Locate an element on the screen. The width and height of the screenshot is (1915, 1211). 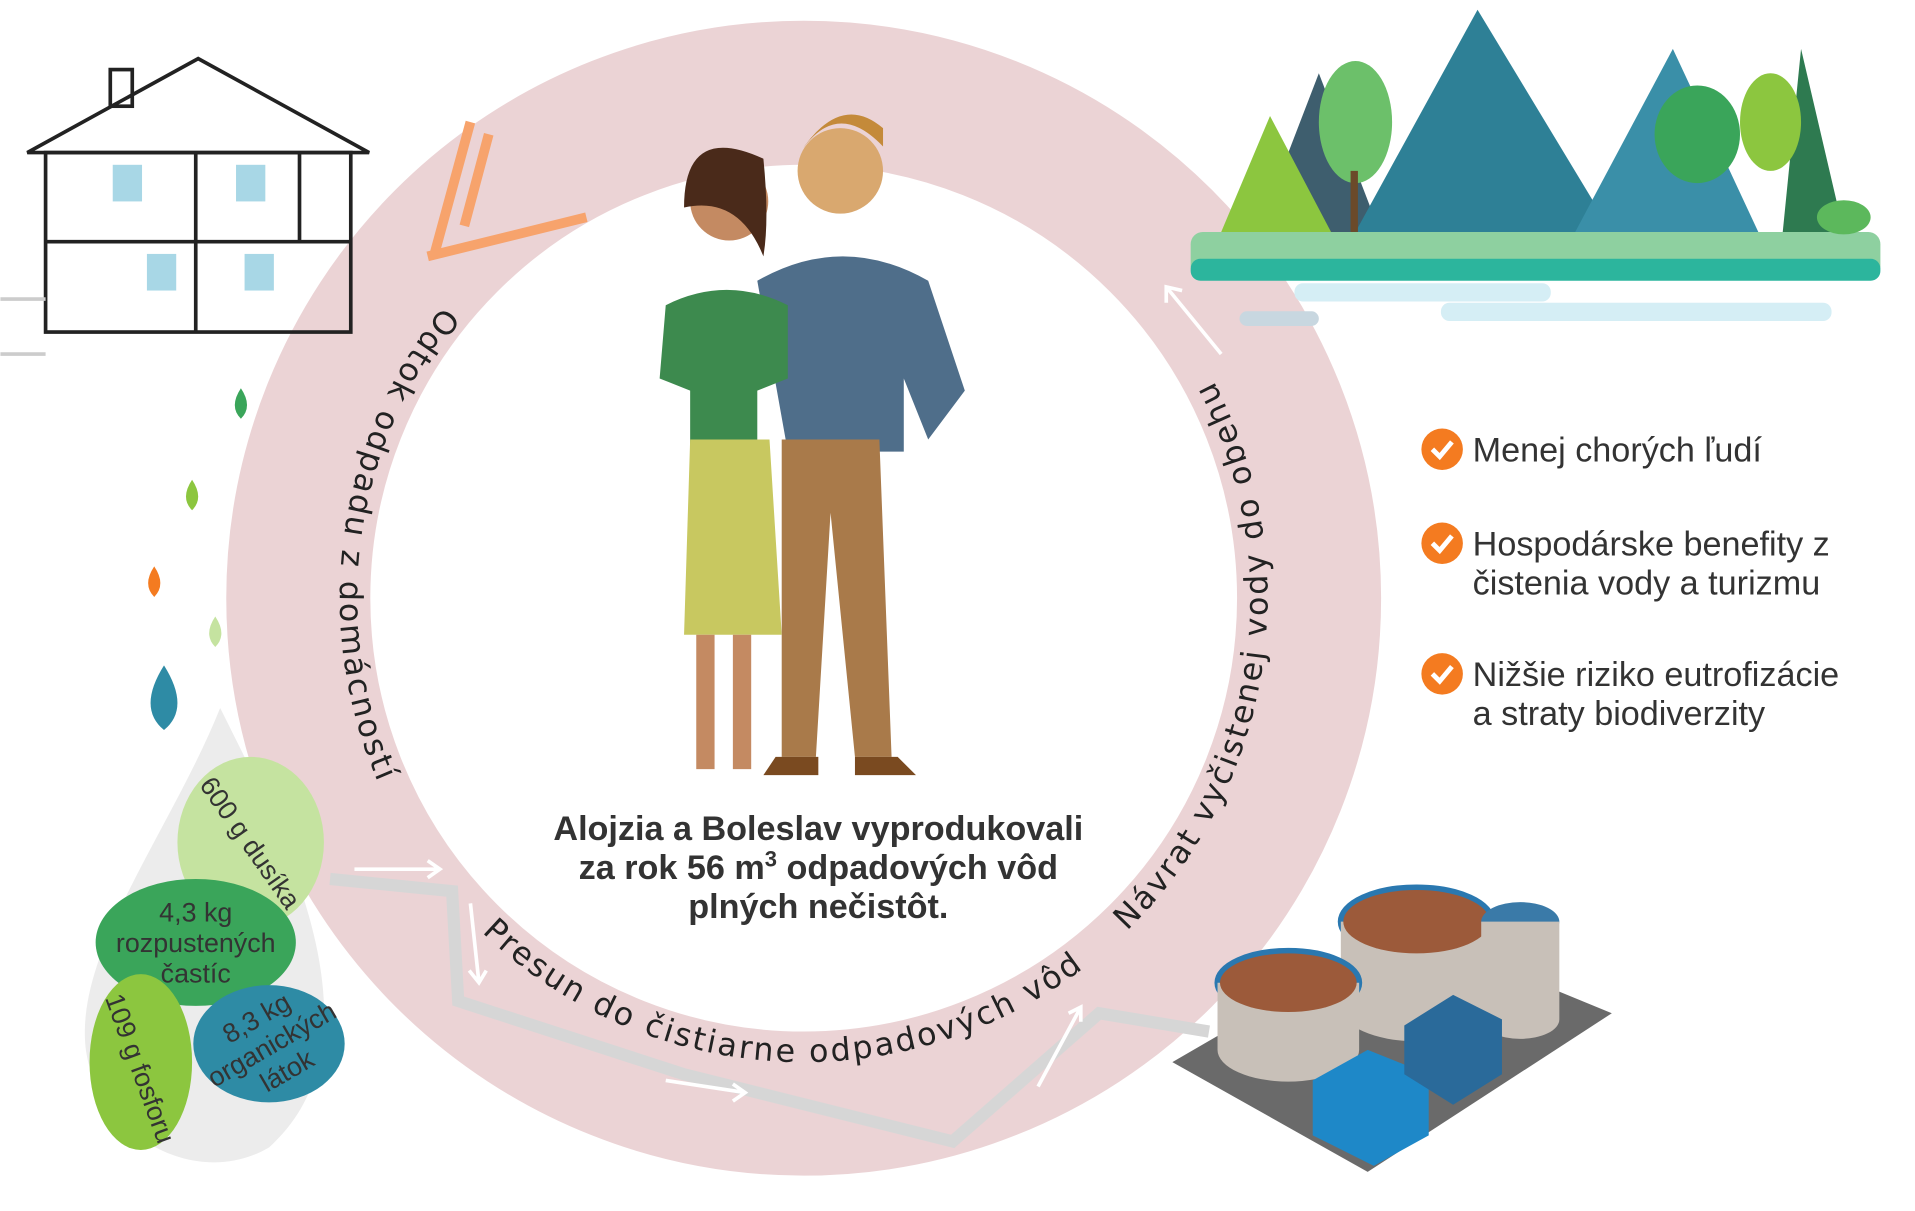
benefit-text: Menej chorých ľudí is located at coordinates (1618, 450).